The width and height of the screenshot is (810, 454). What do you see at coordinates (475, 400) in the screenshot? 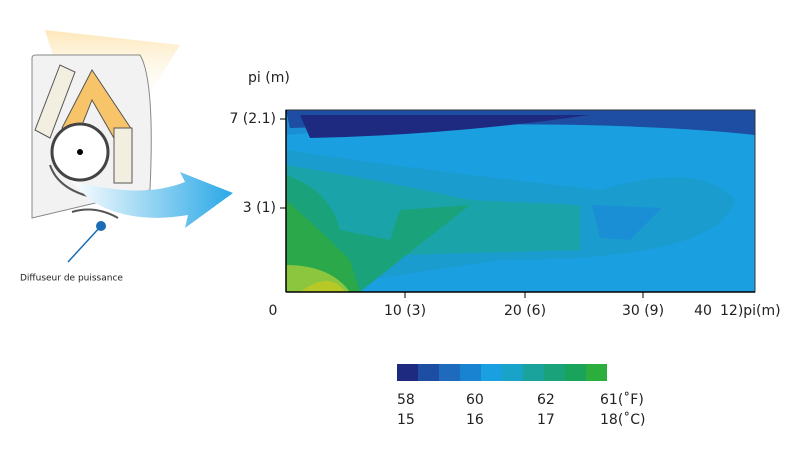
I see `legend-label-f: 60` at bounding box center [475, 400].